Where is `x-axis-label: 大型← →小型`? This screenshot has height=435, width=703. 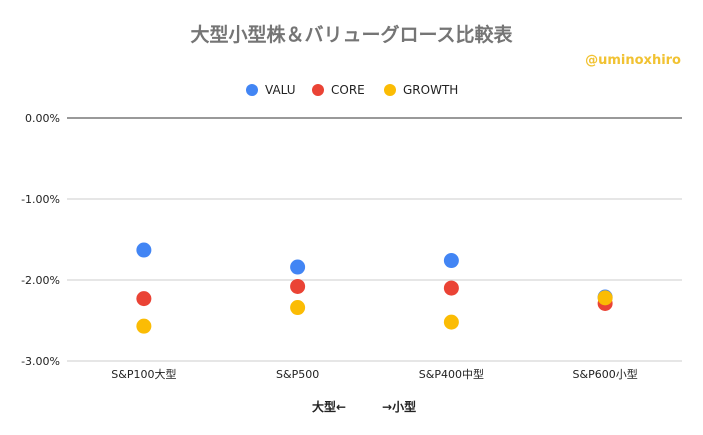 x-axis-label: 大型← →小型 is located at coordinates (364, 407).